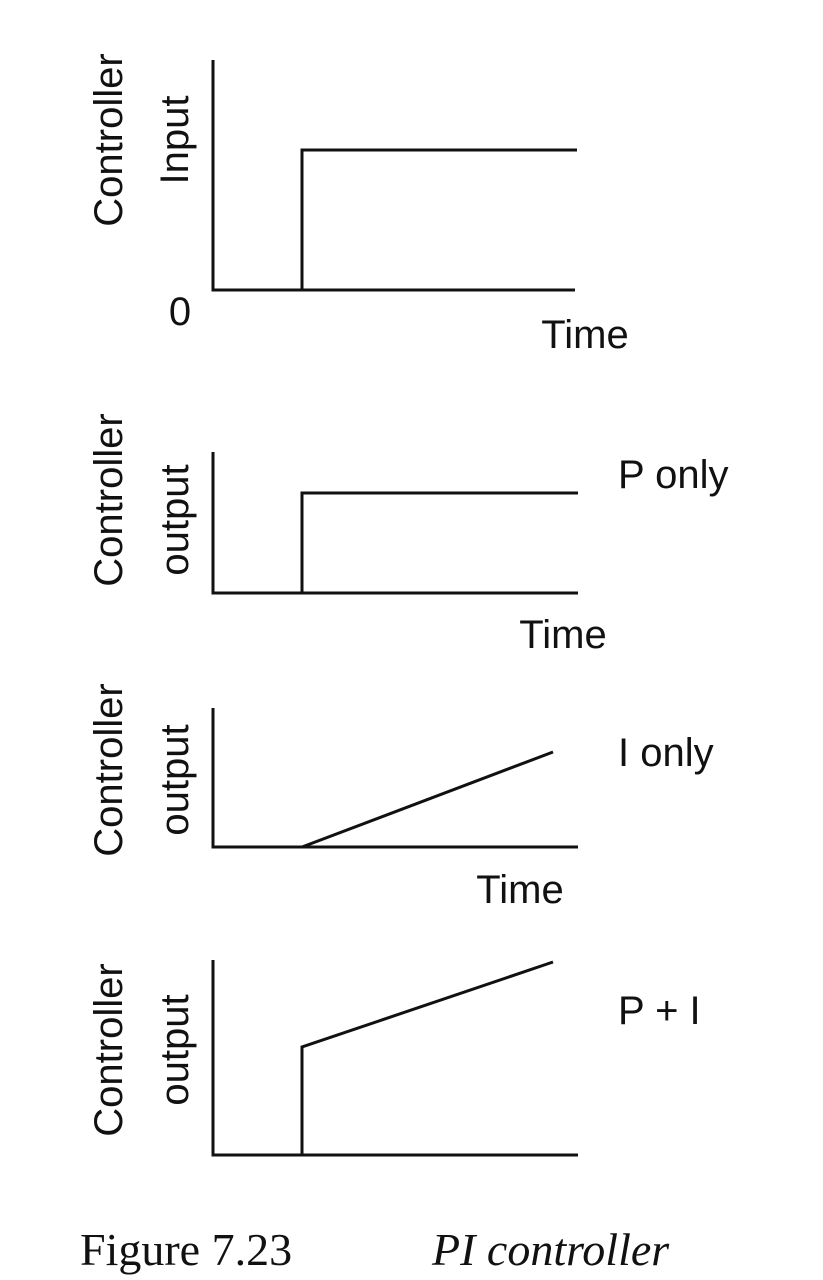 The height and width of the screenshot is (1280, 823). I want to click on annotation: P only, so click(673, 475).